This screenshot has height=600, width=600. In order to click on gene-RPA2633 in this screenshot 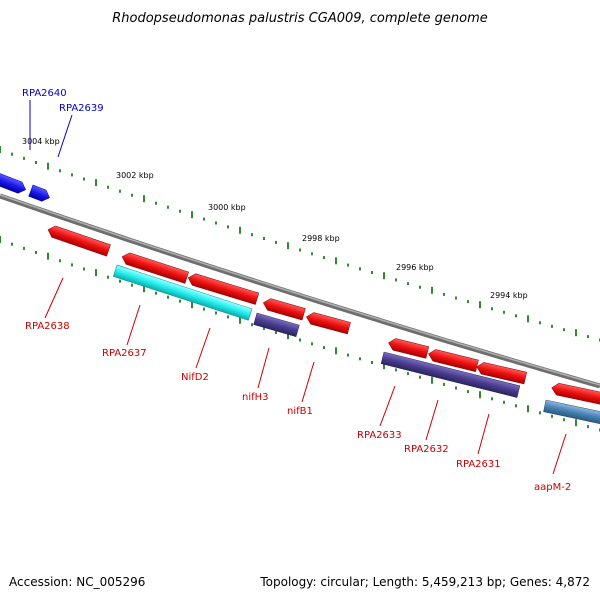, I will do `click(450, 374)`.